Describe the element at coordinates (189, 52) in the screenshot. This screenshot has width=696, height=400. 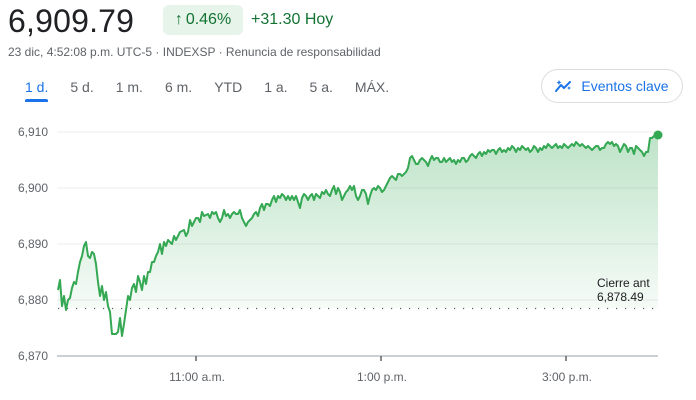
I see `exchange: INDEXSP` at that location.